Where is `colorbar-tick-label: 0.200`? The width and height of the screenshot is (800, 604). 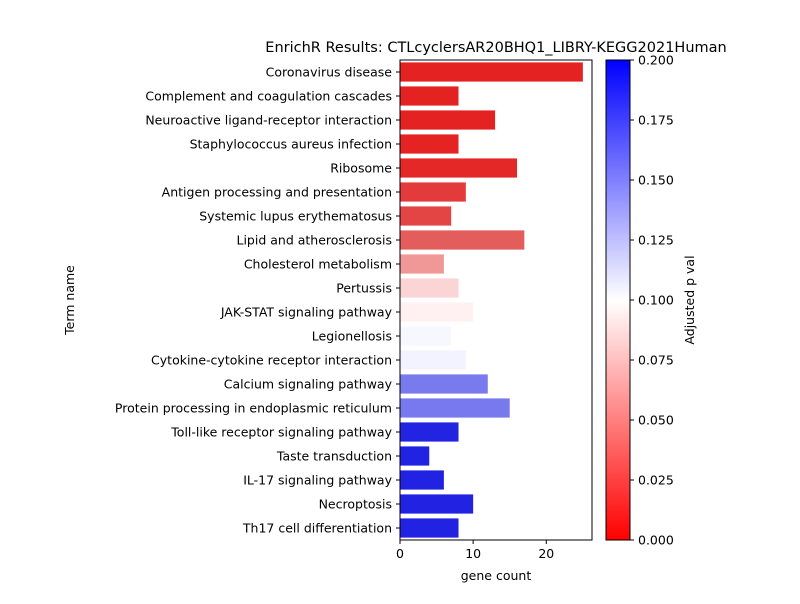 colorbar-tick-label: 0.200 is located at coordinates (656, 60).